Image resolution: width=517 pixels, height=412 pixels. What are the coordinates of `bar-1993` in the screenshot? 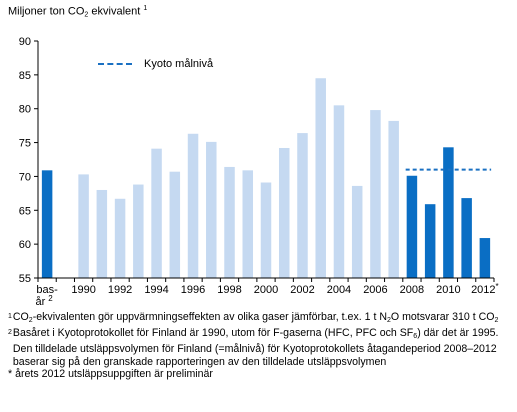 It's located at (138, 231).